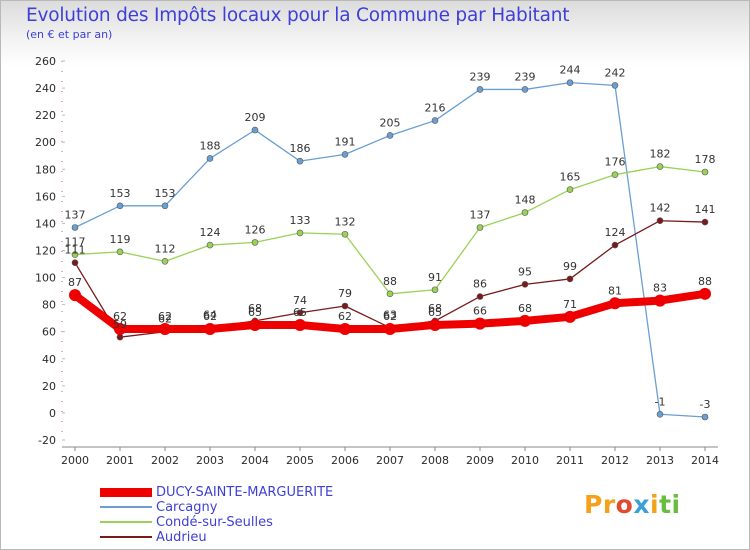  What do you see at coordinates (570, 460) in the screenshot?
I see `x-tick-label: 2011` at bounding box center [570, 460].